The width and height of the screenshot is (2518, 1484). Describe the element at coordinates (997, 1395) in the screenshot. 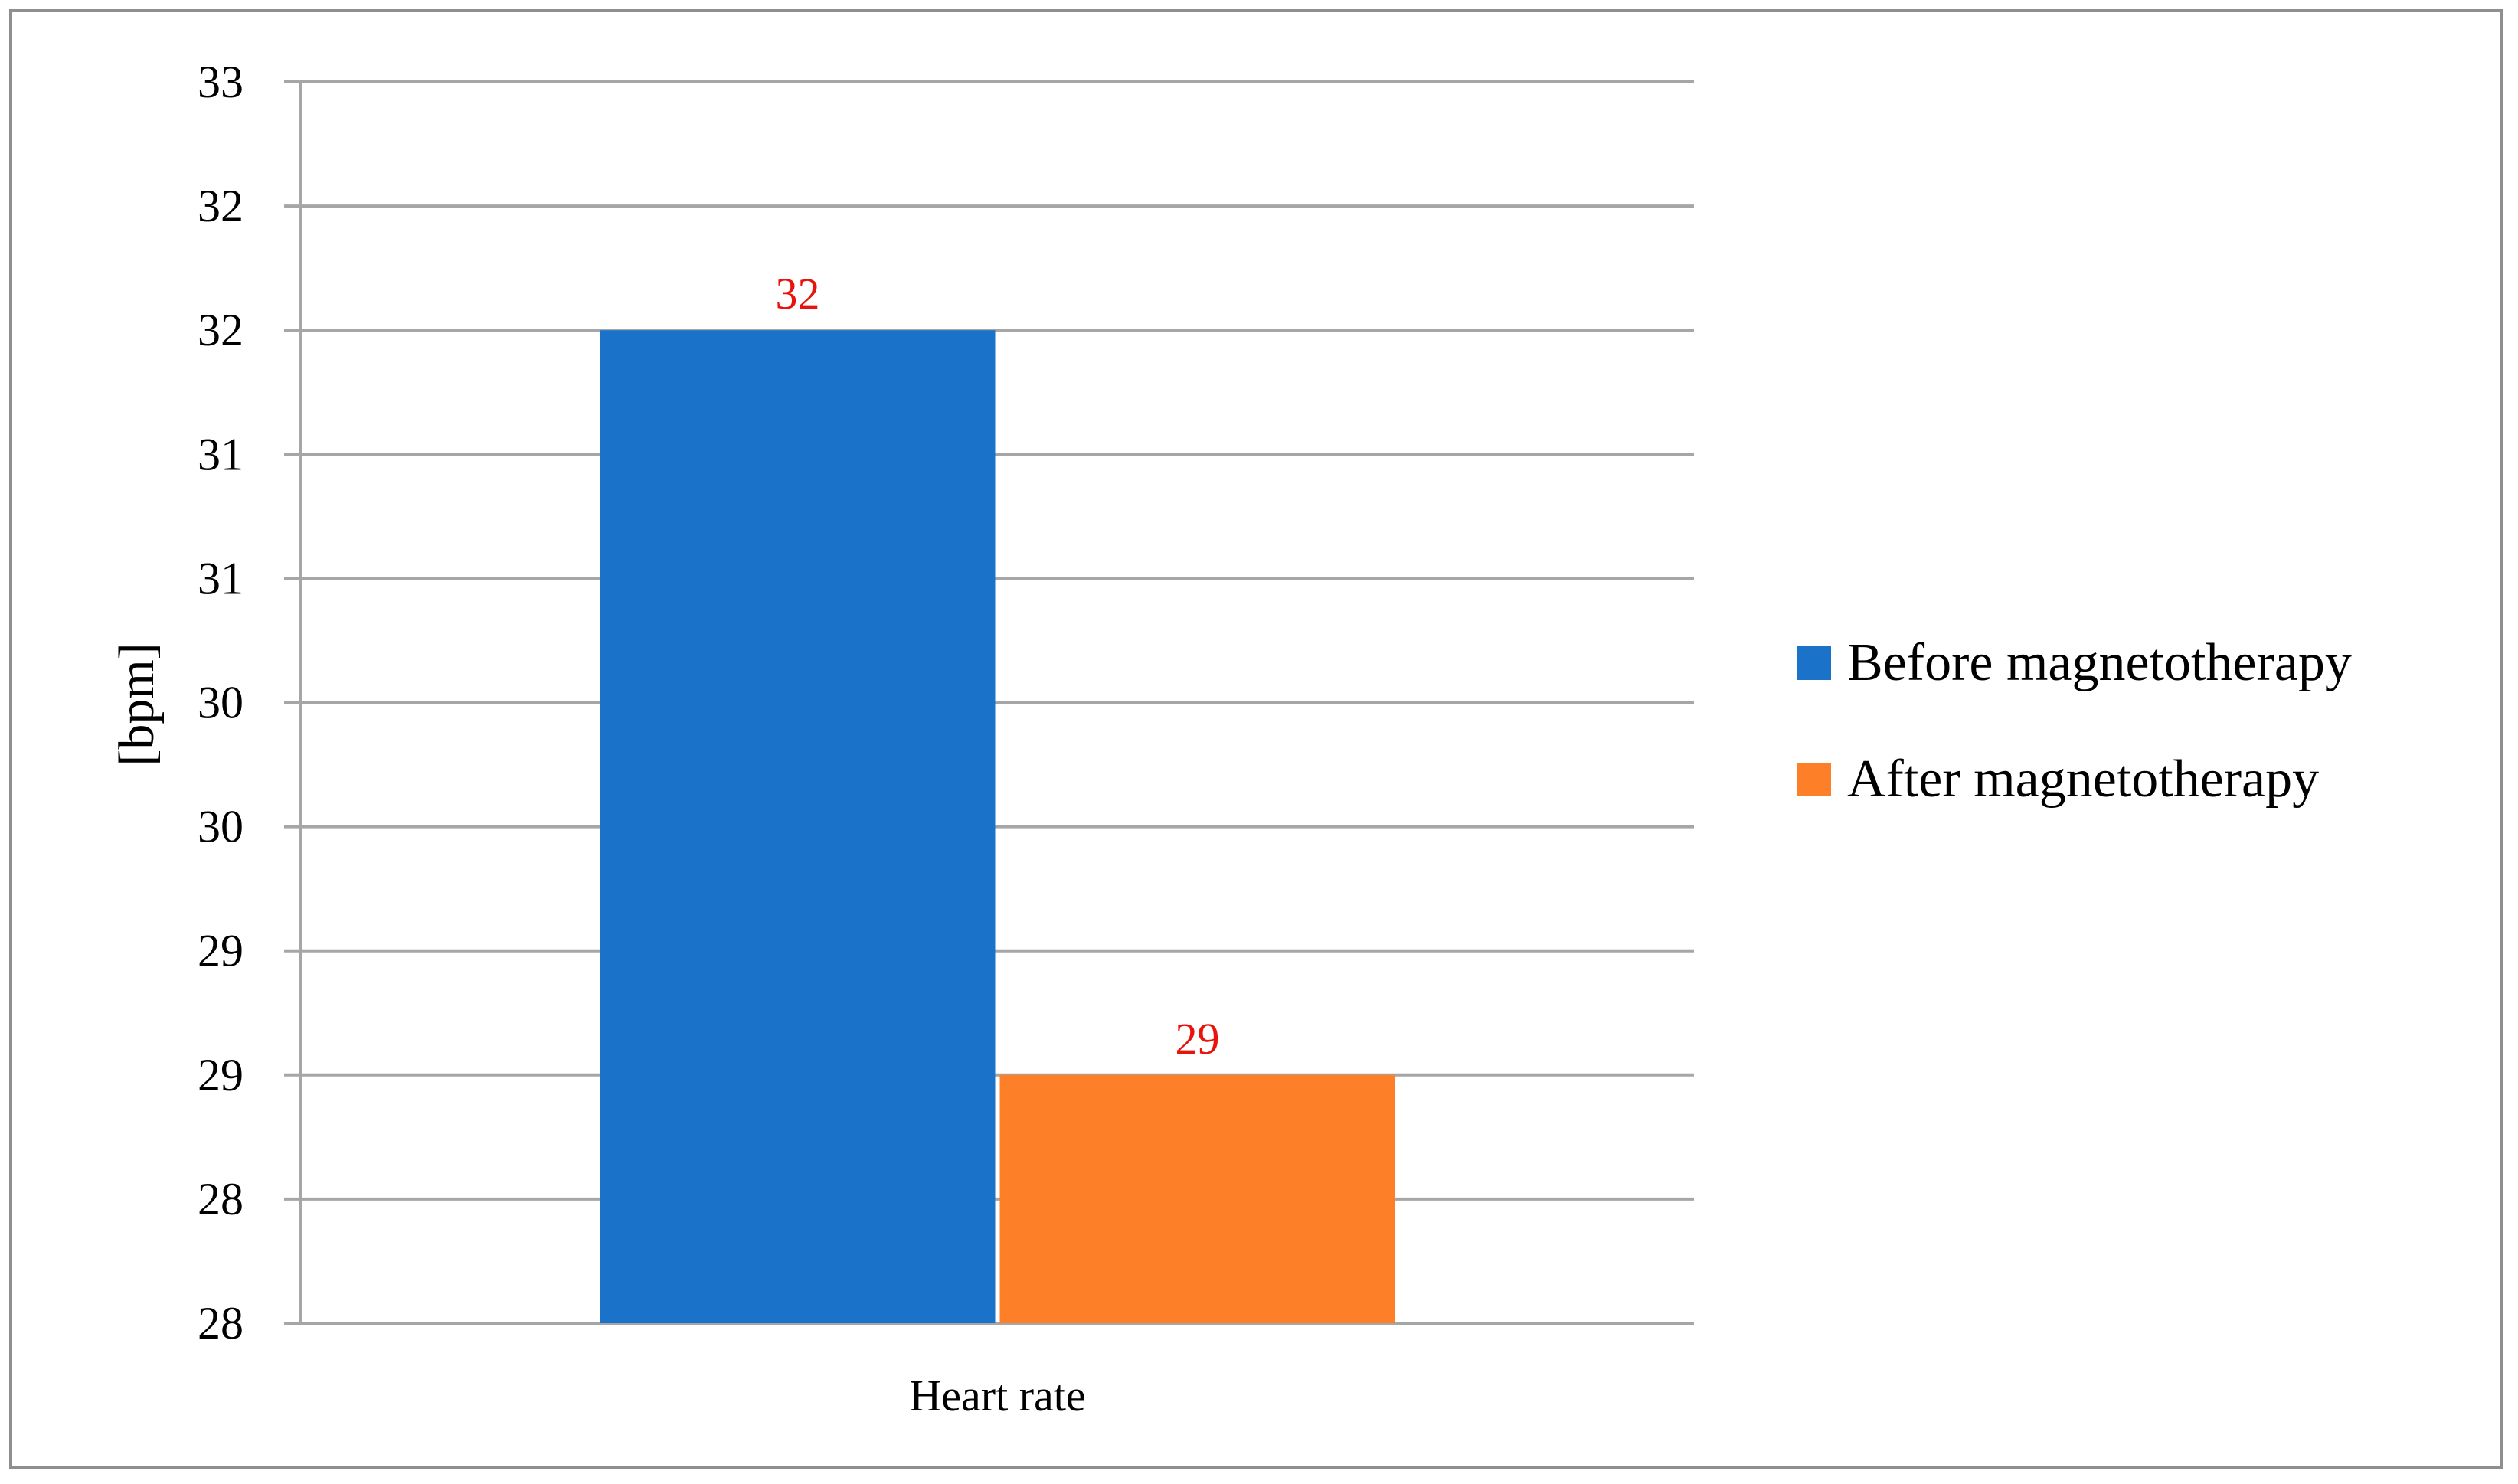

I see `x-category-label: Heart rate` at that location.